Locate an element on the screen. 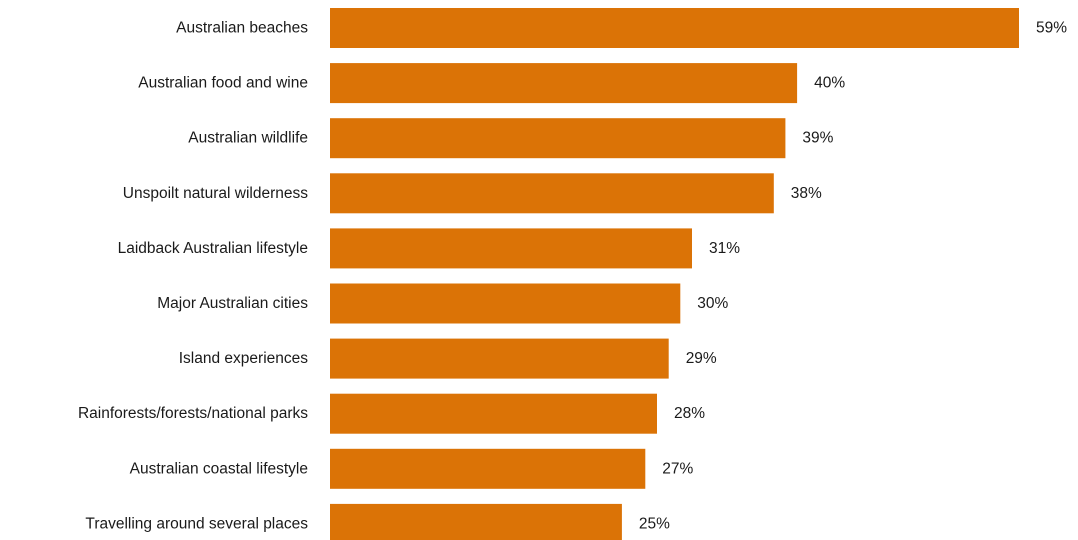 The height and width of the screenshot is (540, 1078). value-label: 40% is located at coordinates (829, 83).